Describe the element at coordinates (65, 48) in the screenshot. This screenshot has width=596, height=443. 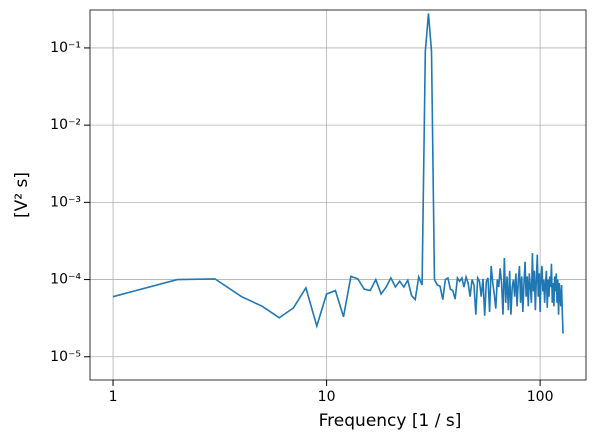
I see `y-tick-label: 10⁻¹` at that location.